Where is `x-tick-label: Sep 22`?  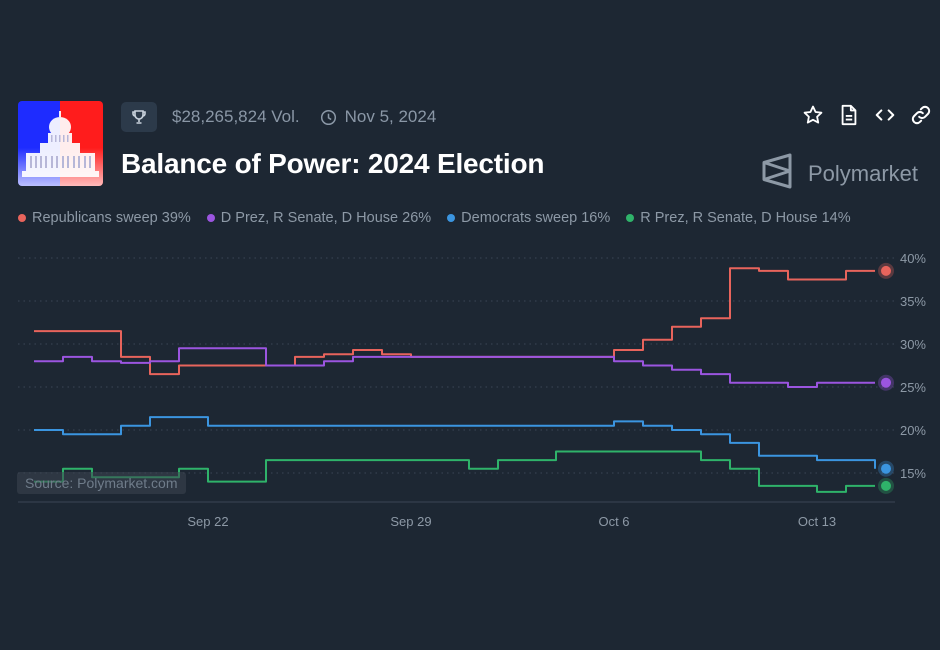 x-tick-label: Sep 22 is located at coordinates (207, 521).